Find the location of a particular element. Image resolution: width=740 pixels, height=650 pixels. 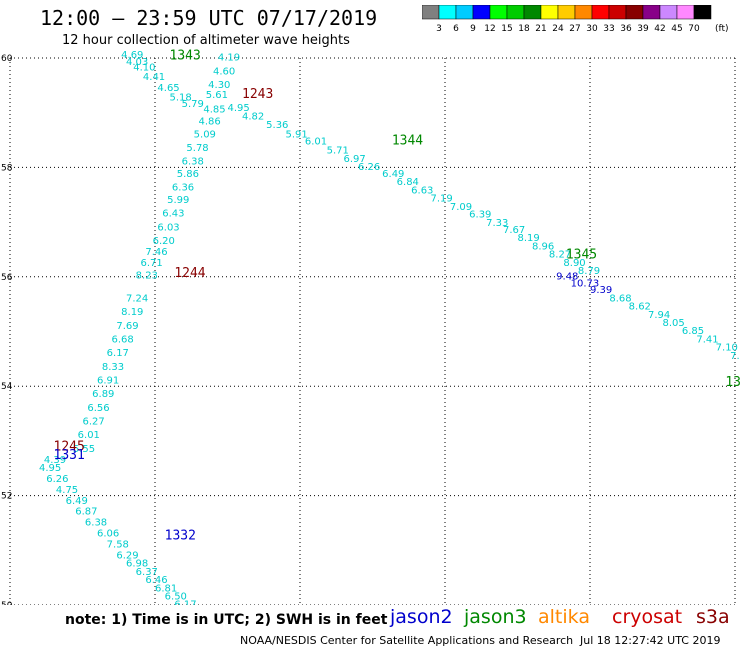

lat-tick-label: 50 is located at coordinates (7, 603).